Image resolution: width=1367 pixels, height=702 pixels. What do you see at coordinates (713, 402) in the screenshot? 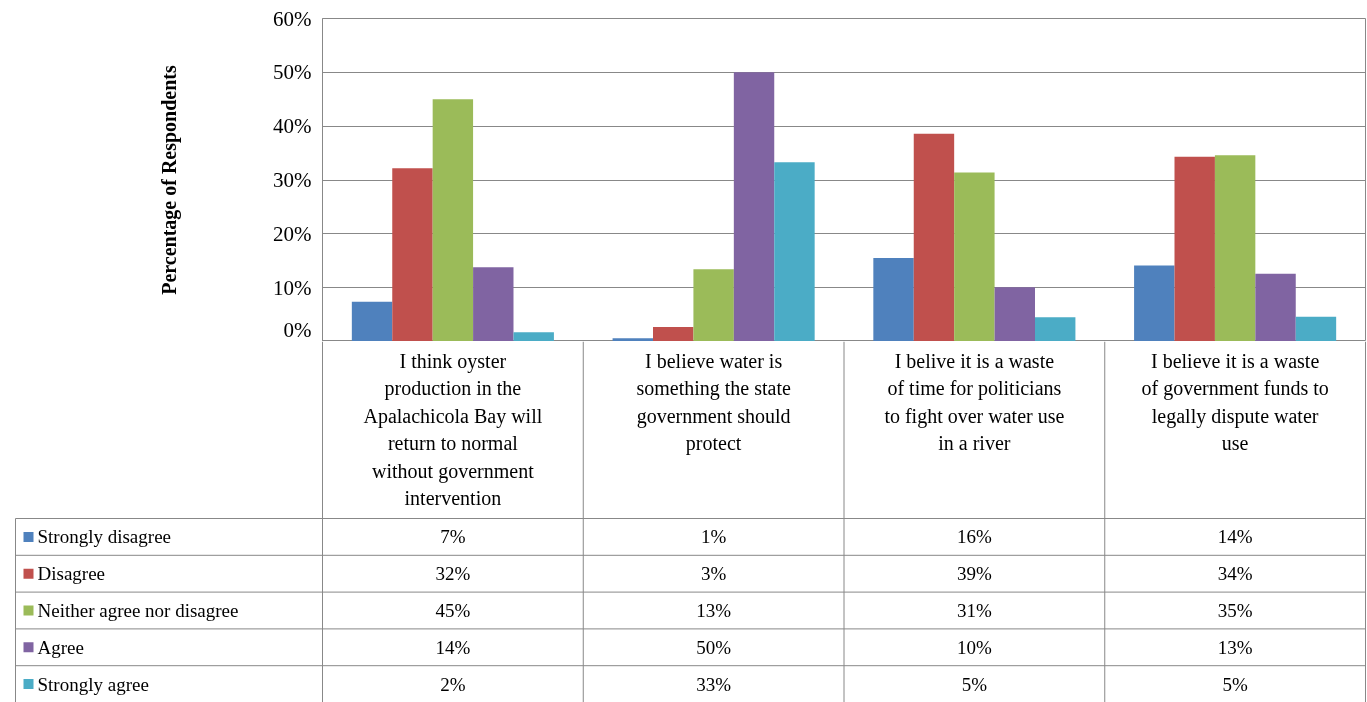
I see `x-tick-label: I believe water is something the state government should protect` at bounding box center [713, 402].